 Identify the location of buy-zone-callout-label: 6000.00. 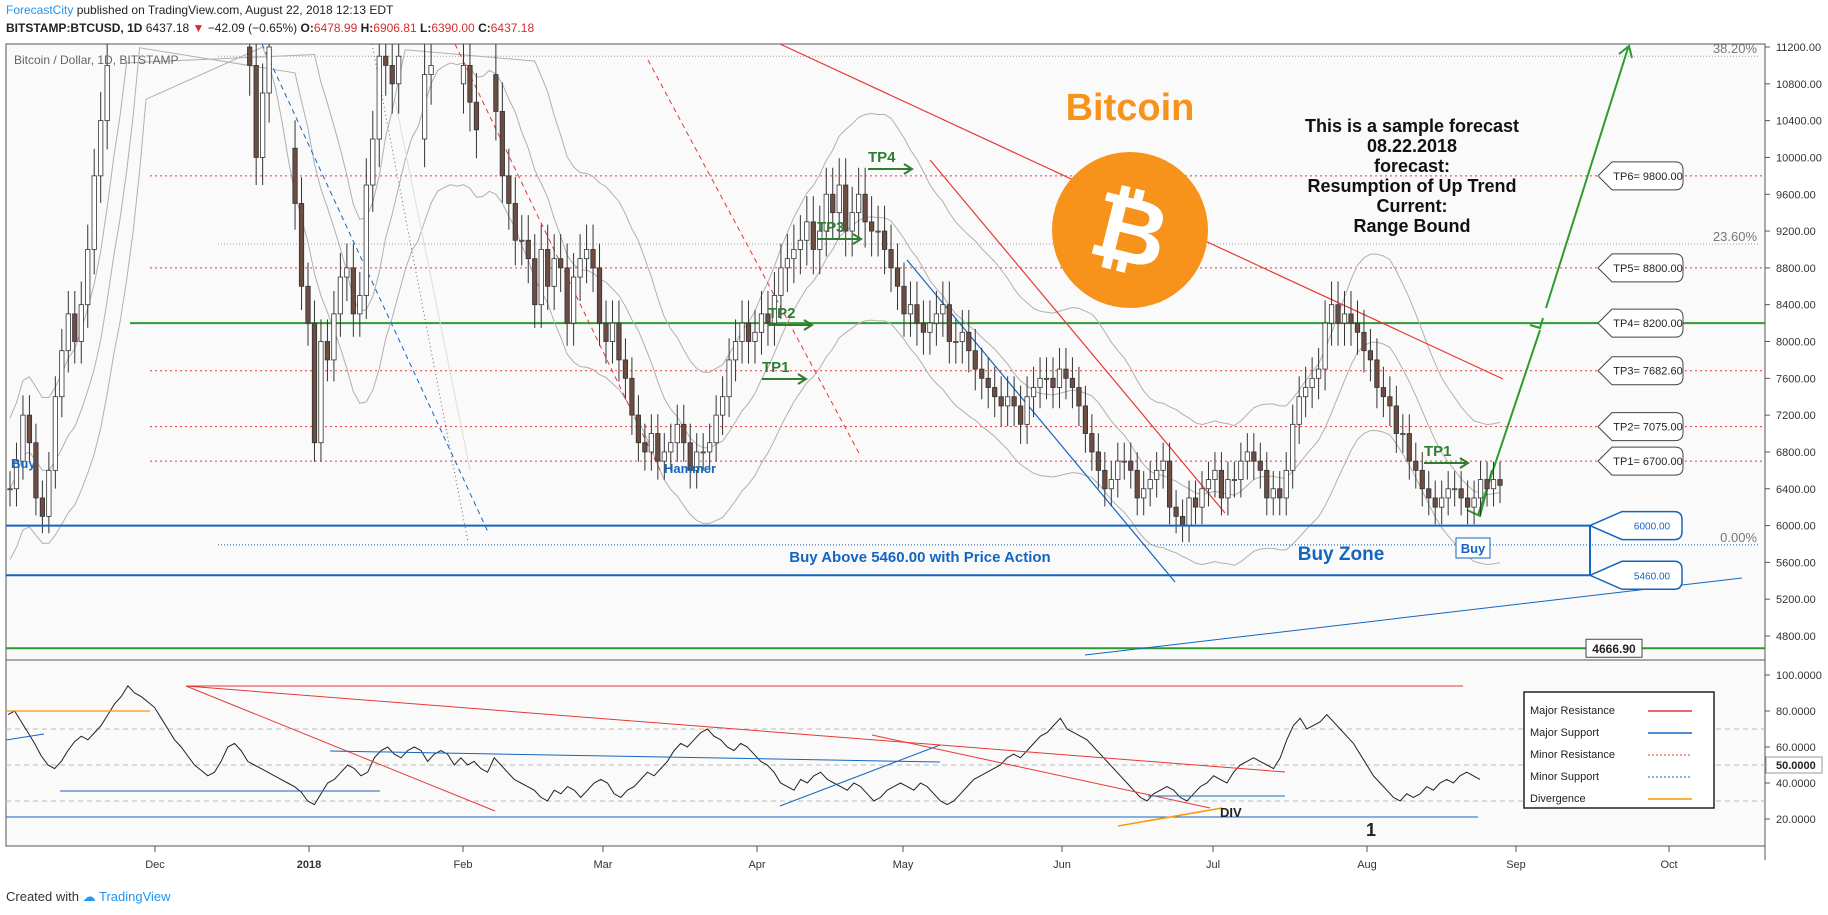
(1652, 527).